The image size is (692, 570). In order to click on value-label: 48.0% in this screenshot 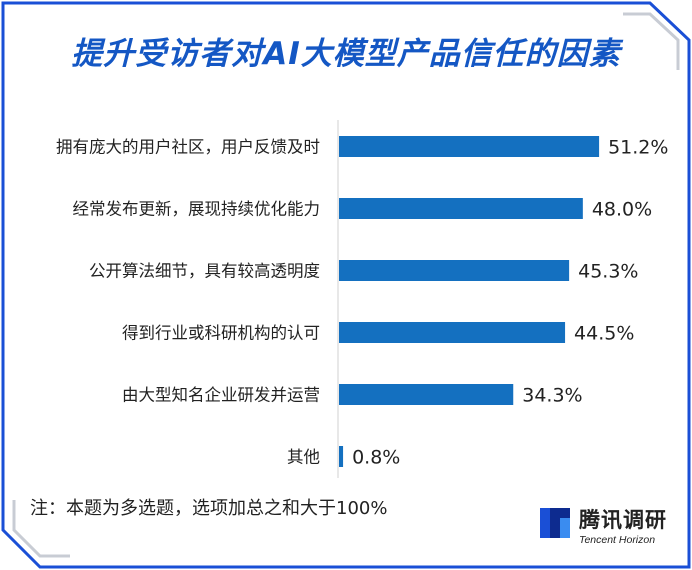, I will do `click(622, 210)`.